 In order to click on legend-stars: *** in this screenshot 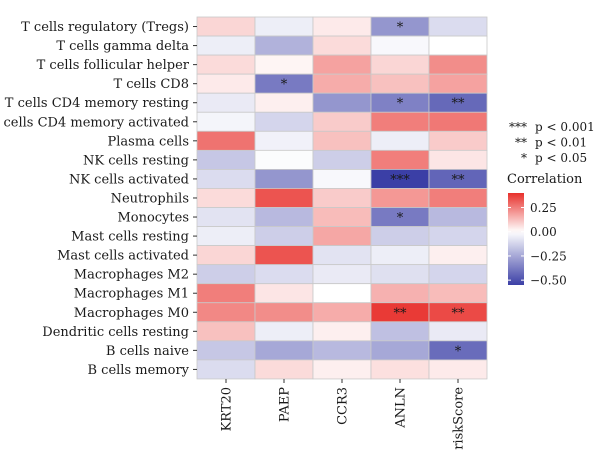, I will do `click(518, 127)`.